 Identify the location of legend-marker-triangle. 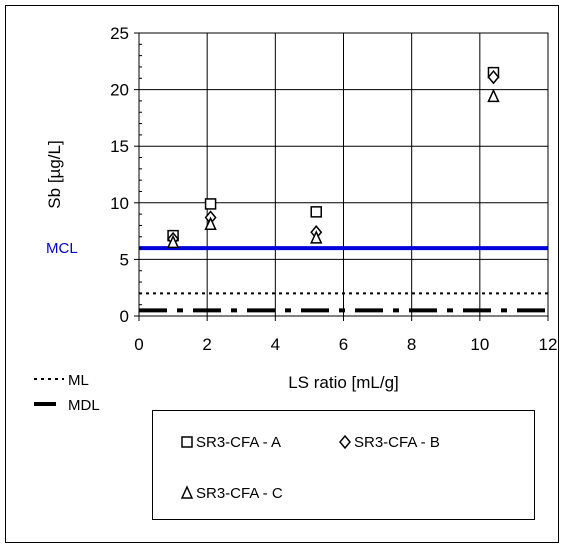
(187, 492).